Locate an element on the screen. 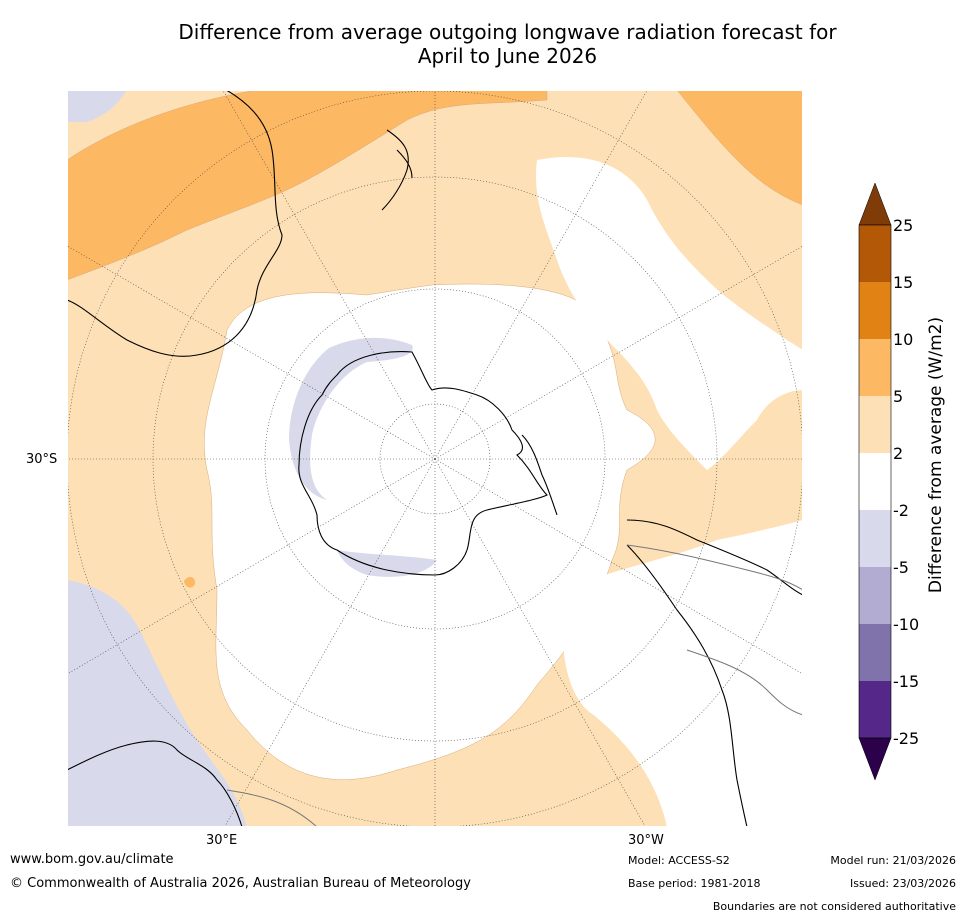 This screenshot has width=965, height=919. anomaly-neutral-se is located at coordinates (683, 673).